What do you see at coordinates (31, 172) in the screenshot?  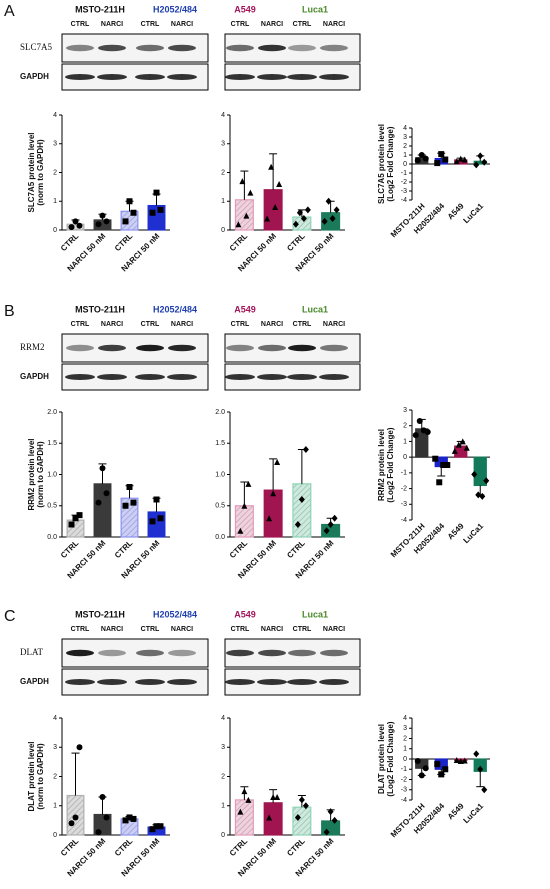 I see `y-axis-label: SLC7A5 protein level` at bounding box center [31, 172].